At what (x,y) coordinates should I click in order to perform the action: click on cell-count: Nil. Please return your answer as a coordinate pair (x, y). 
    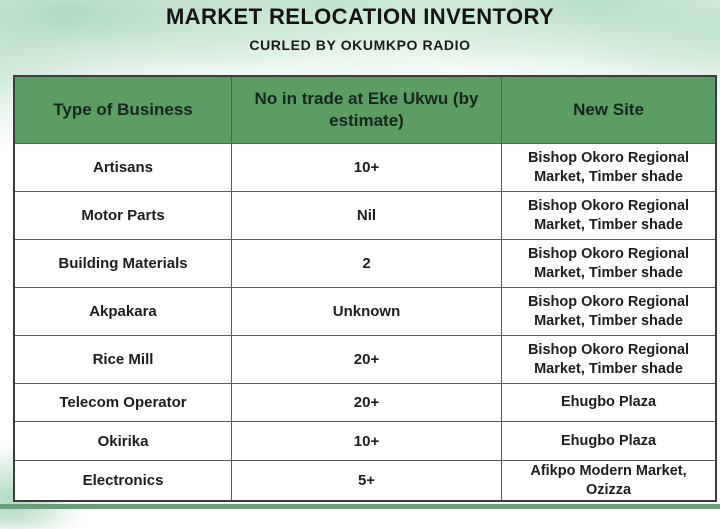
    Looking at the image, I should click on (366, 215).